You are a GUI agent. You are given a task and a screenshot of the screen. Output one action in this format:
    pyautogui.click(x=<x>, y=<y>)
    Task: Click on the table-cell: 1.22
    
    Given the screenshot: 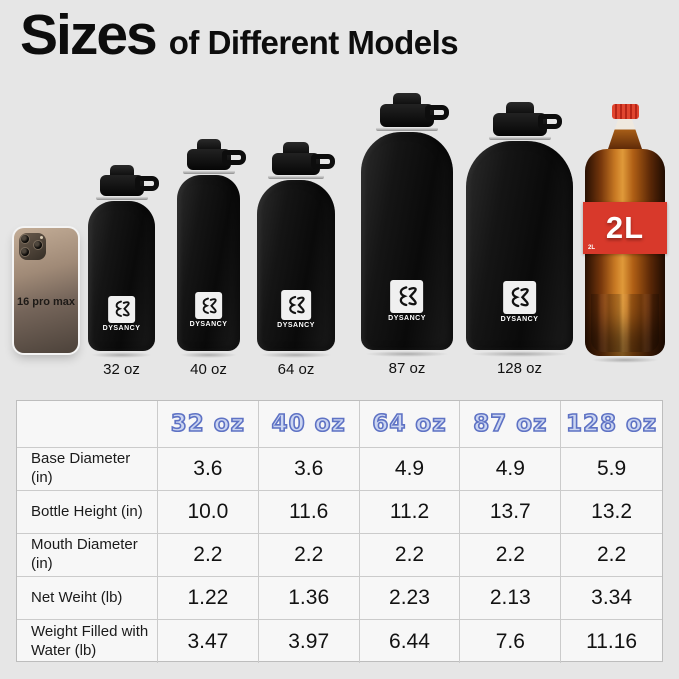 What is the action you would take?
    pyautogui.click(x=208, y=598)
    